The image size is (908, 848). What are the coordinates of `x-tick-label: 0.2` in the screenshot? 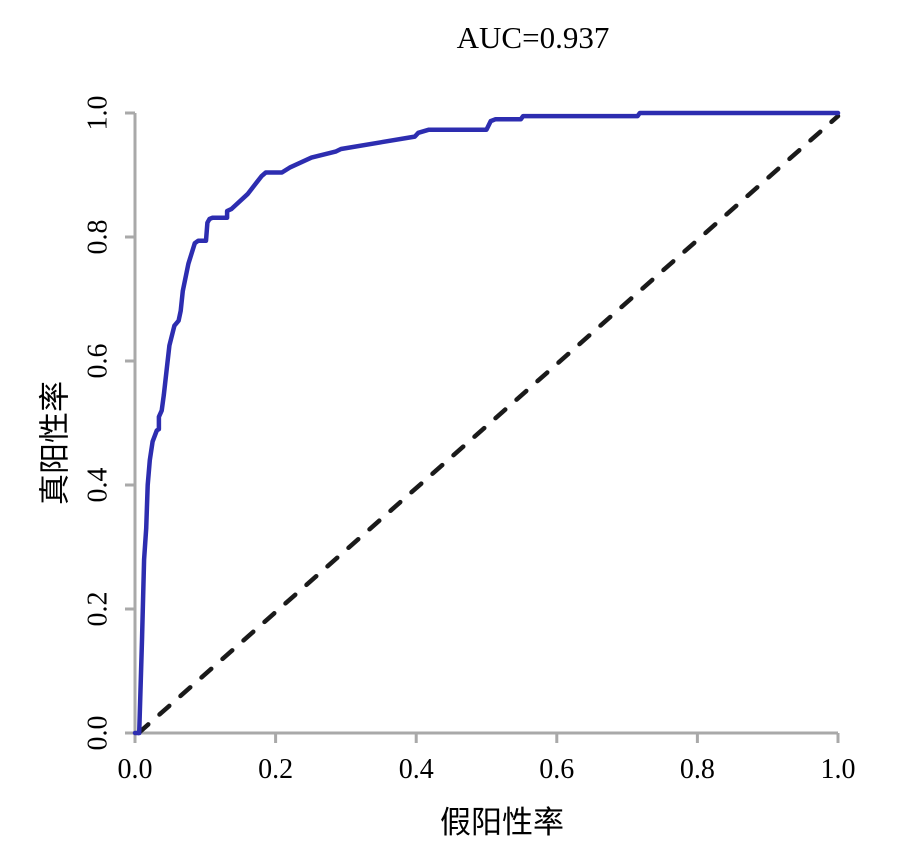 It's located at (275, 769).